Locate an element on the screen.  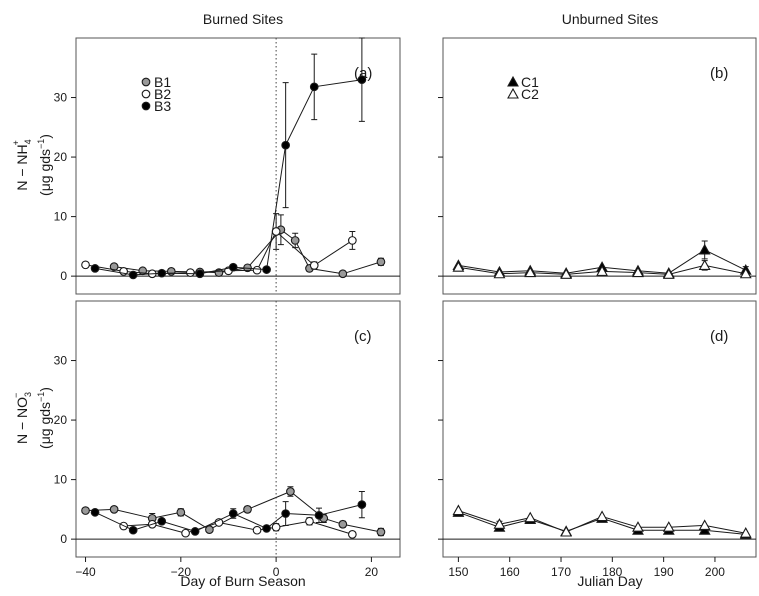
y-unit-no3-sup: −1 is located at coordinates (41, 397).